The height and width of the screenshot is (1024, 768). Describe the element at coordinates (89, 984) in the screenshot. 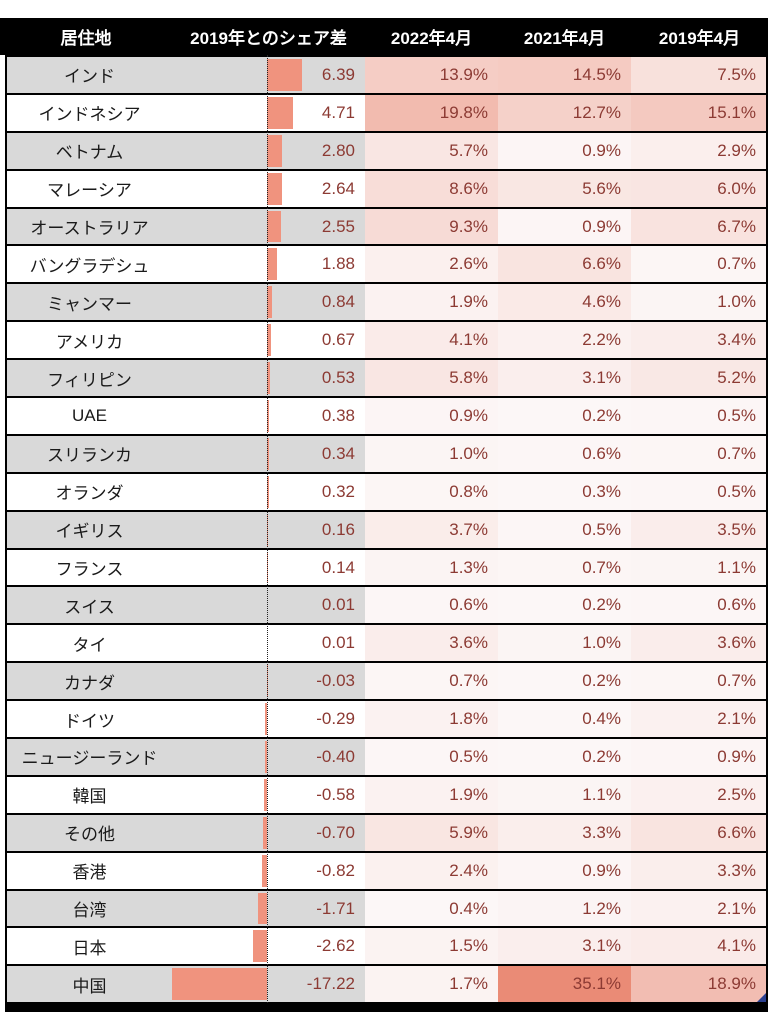

I see `country-cell: 中国` at that location.